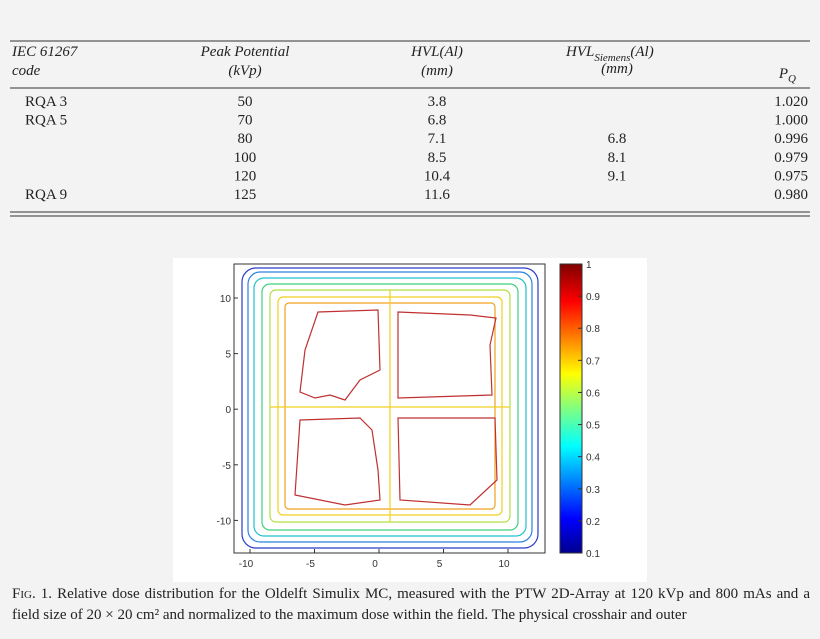 The width and height of the screenshot is (820, 639). What do you see at coordinates (641, 52) in the screenshot?
I see `header-part: (Al)` at bounding box center [641, 52].